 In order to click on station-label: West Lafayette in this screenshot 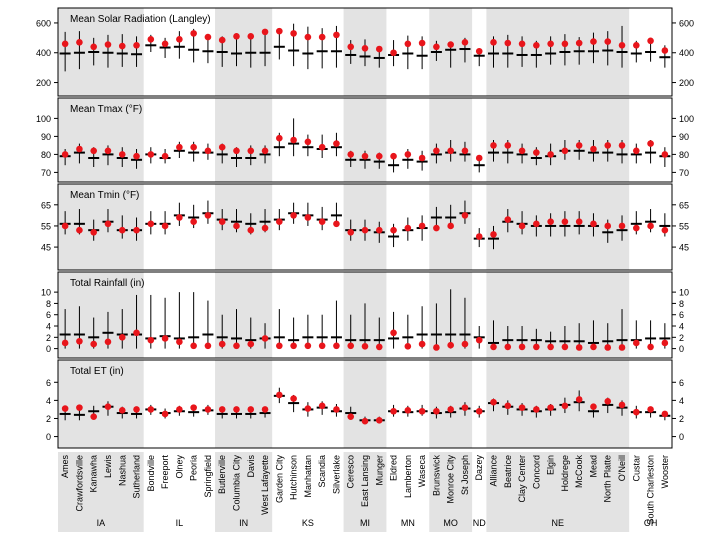, I will do `click(265, 485)`.